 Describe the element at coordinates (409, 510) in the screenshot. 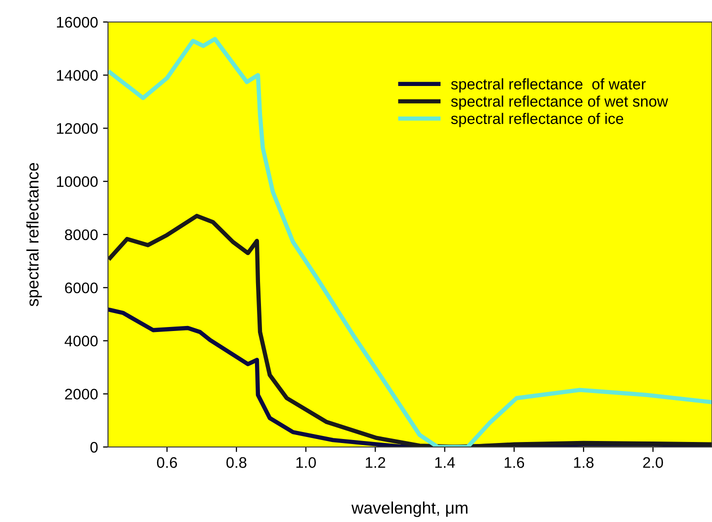

I see `x-axis-title: wavelenght, μm` at that location.